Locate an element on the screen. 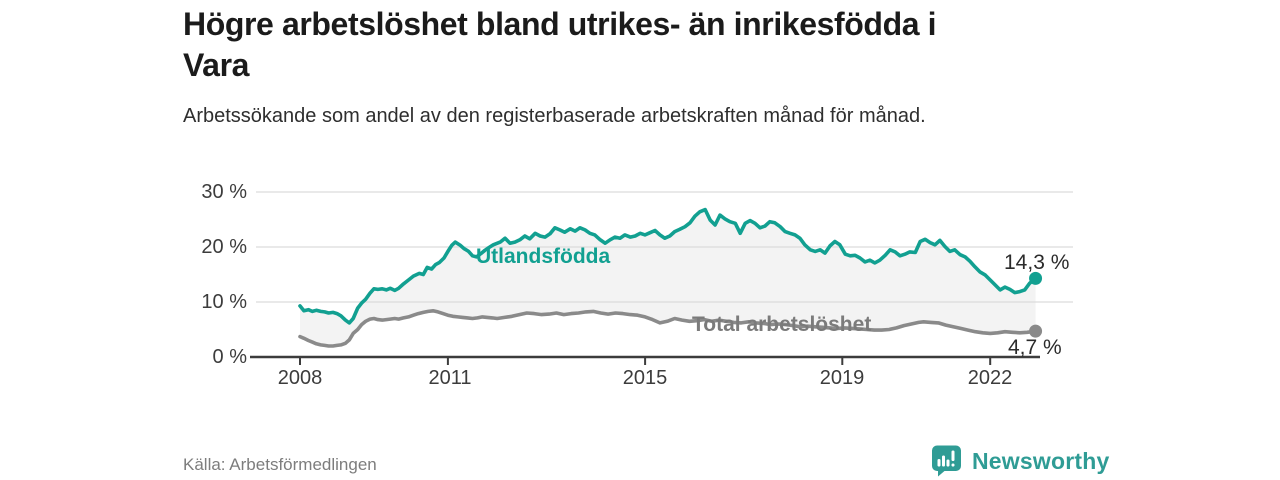  newsworthy-logo: Newsworthy is located at coordinates (1019, 461).